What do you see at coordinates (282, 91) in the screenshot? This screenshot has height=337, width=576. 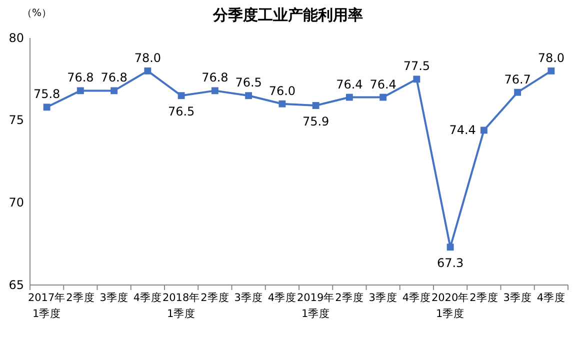 I see `data-label: 76.0` at bounding box center [282, 91].